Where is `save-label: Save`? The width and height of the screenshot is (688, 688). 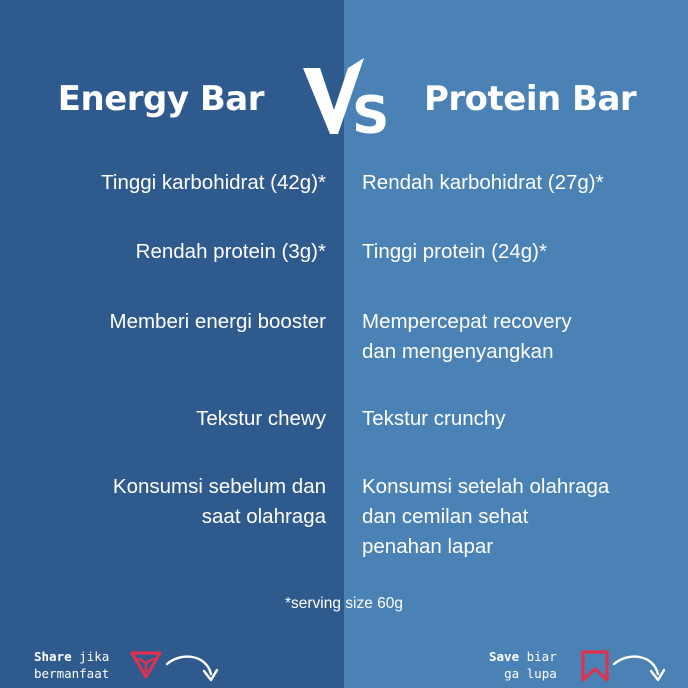
save-label: Save is located at coordinates (504, 656).